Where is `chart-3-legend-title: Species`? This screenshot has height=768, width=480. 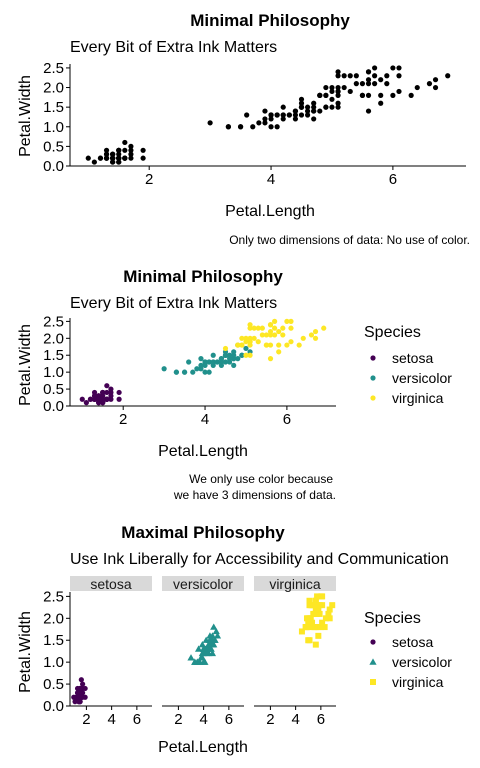
chart-3-legend-title: Species is located at coordinates (392, 618).